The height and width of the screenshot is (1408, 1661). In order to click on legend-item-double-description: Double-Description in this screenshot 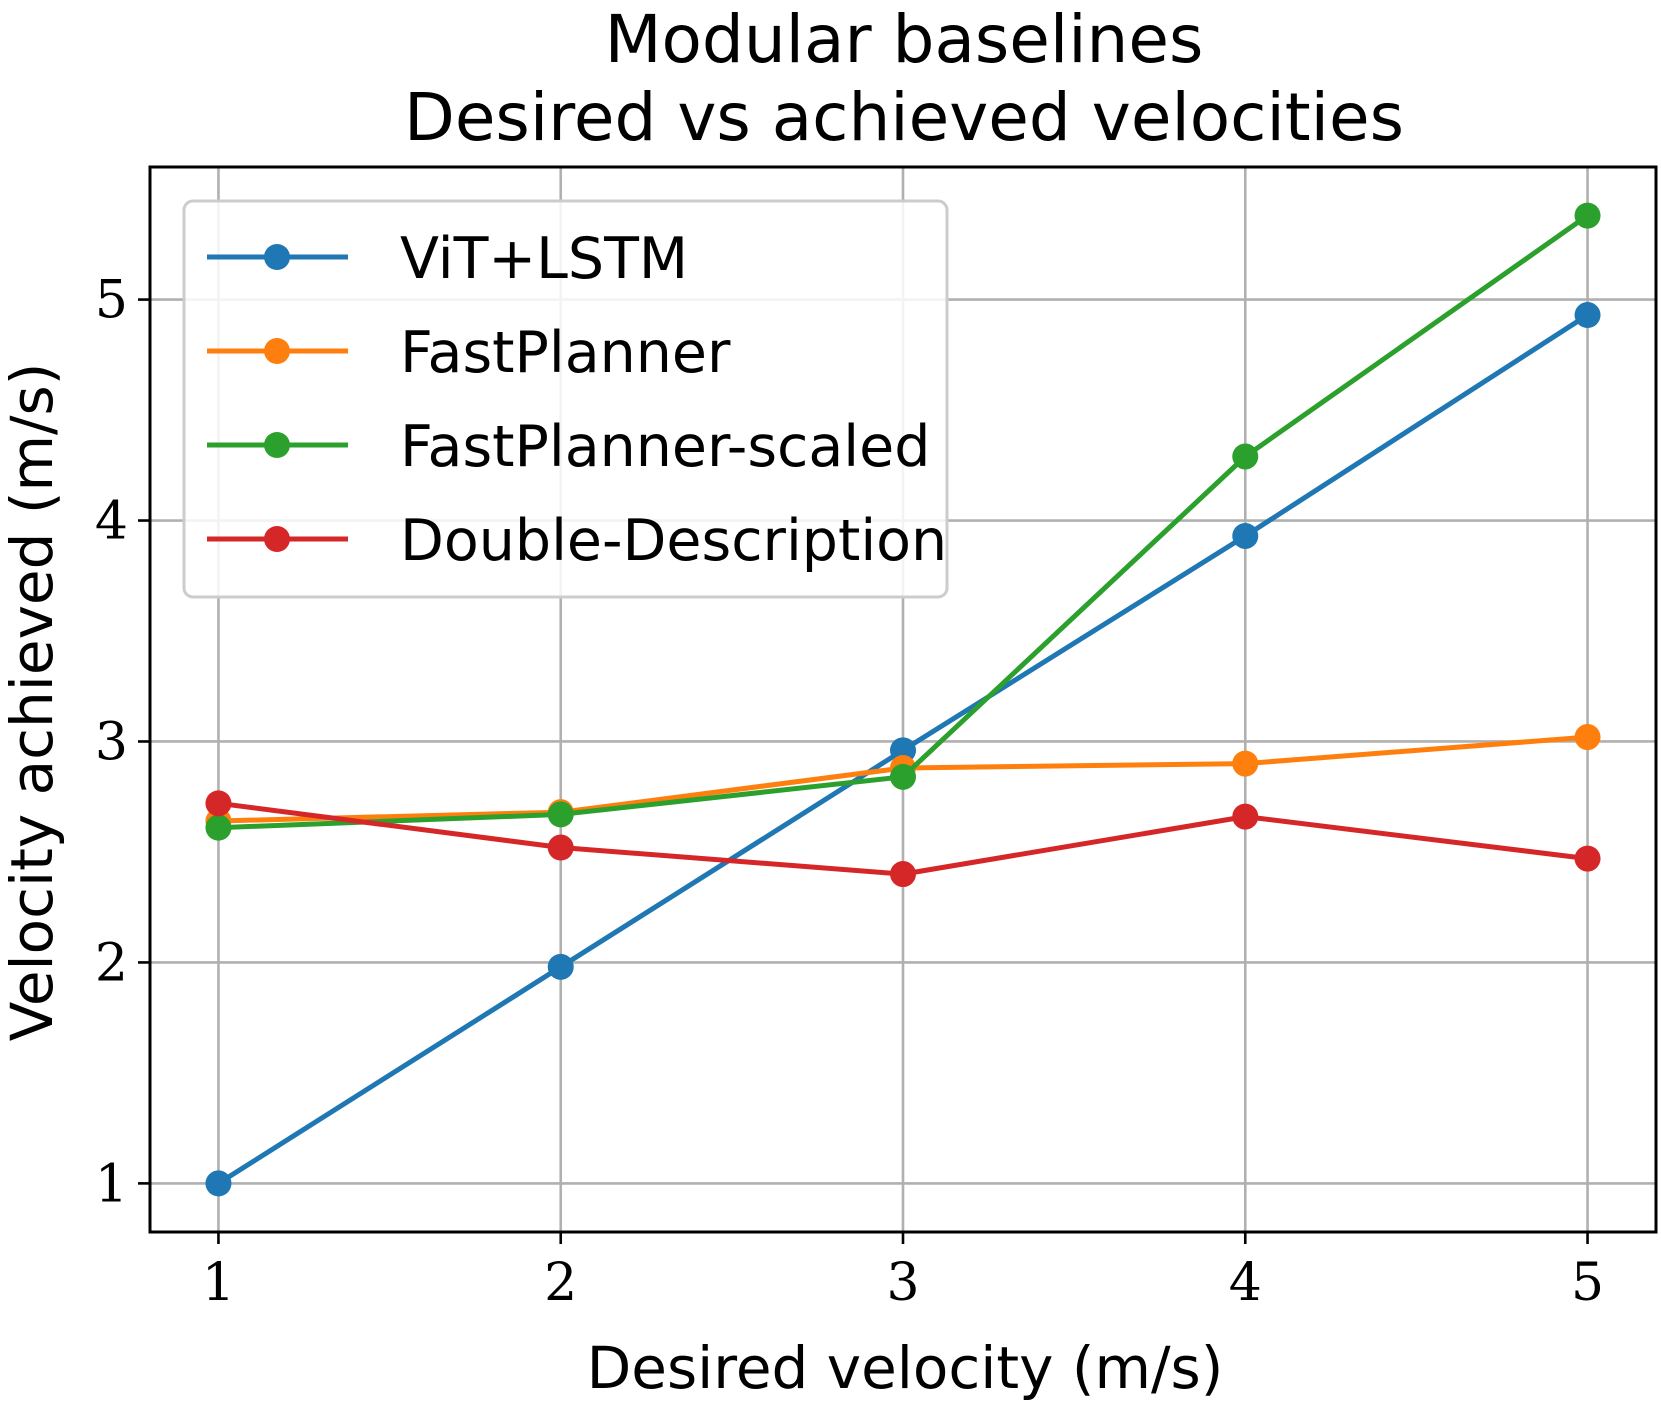, I will do `click(577, 541)`.